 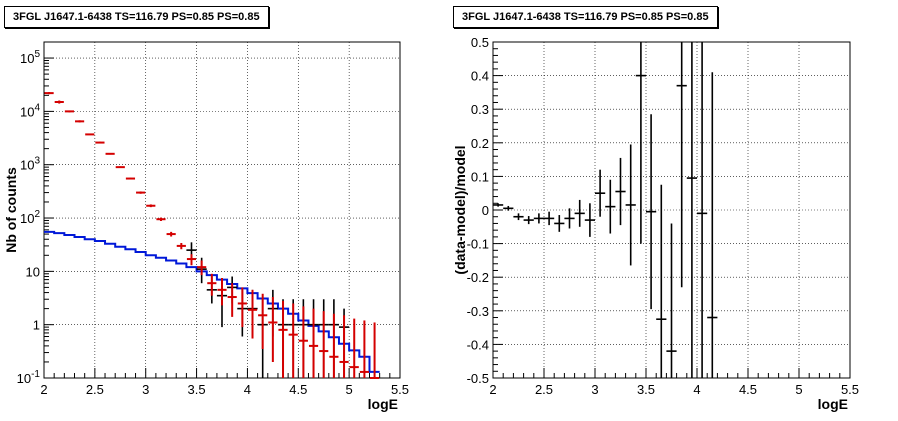 I want to click on right-ytick-label: 0.5, so click(x=480, y=42).